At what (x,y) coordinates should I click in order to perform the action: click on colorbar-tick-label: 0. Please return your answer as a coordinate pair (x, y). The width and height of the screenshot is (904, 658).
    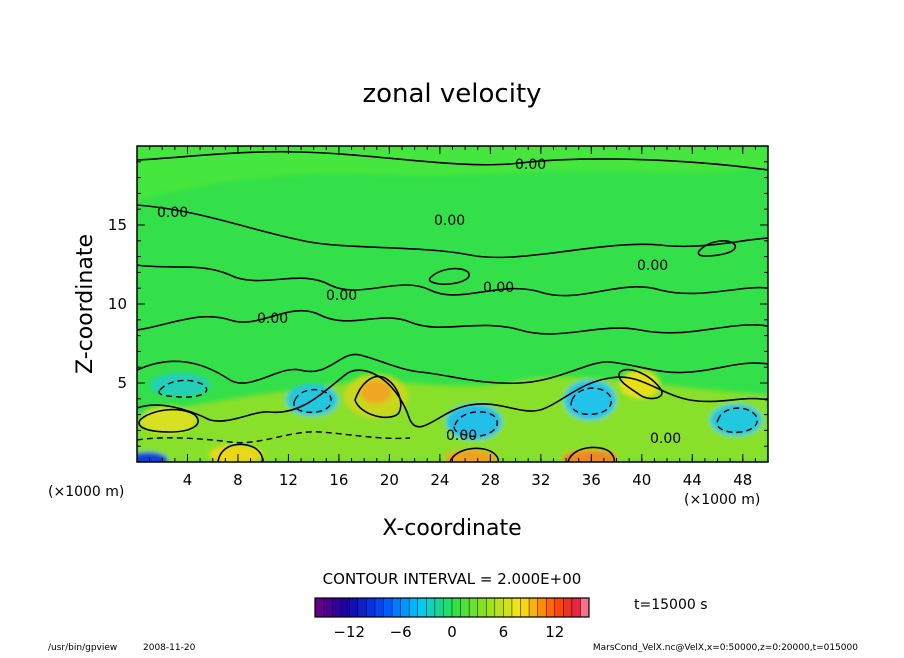
    Looking at the image, I should click on (452, 632).